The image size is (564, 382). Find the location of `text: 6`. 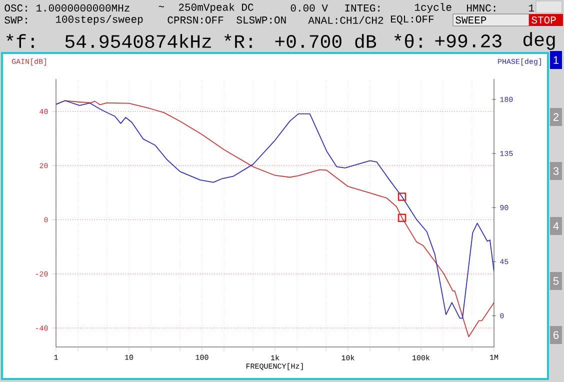

text: 6 is located at coordinates (556, 335).